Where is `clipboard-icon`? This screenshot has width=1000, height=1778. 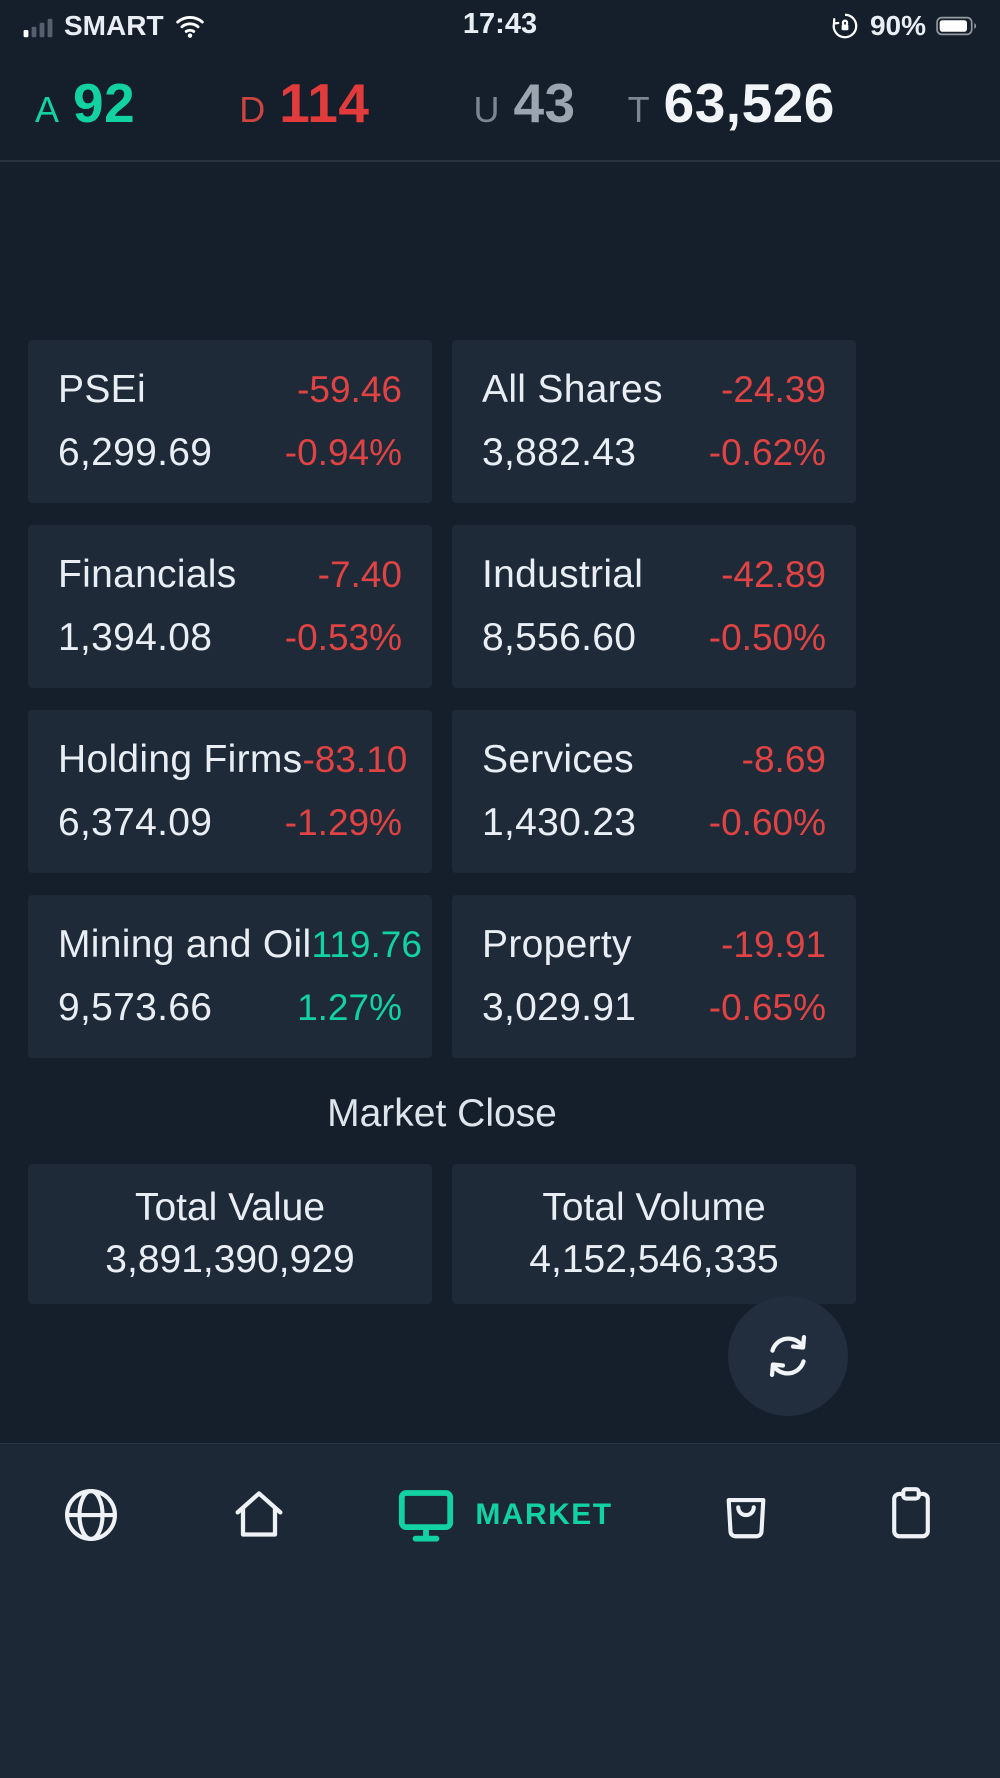 clipboard-icon is located at coordinates (911, 1513).